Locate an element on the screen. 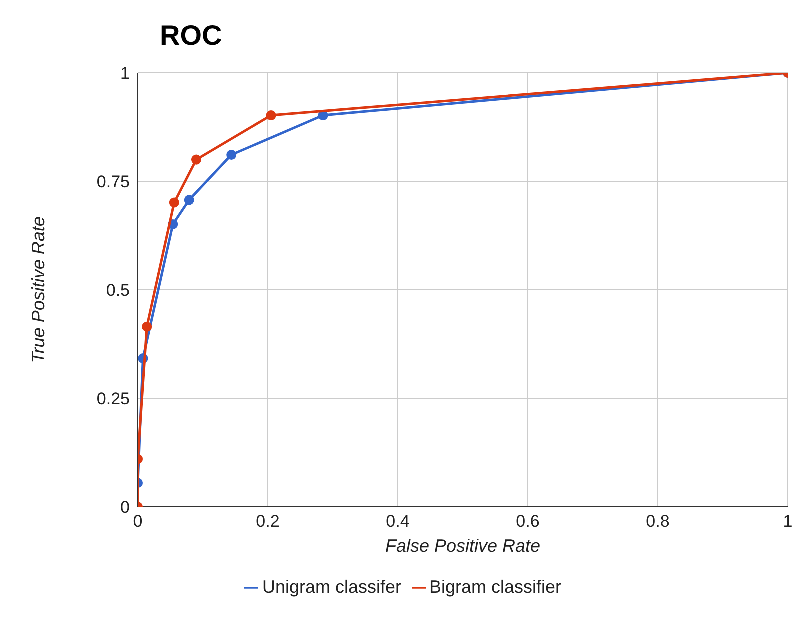 The height and width of the screenshot is (621, 802). chart-title: ROC is located at coordinates (191, 36).